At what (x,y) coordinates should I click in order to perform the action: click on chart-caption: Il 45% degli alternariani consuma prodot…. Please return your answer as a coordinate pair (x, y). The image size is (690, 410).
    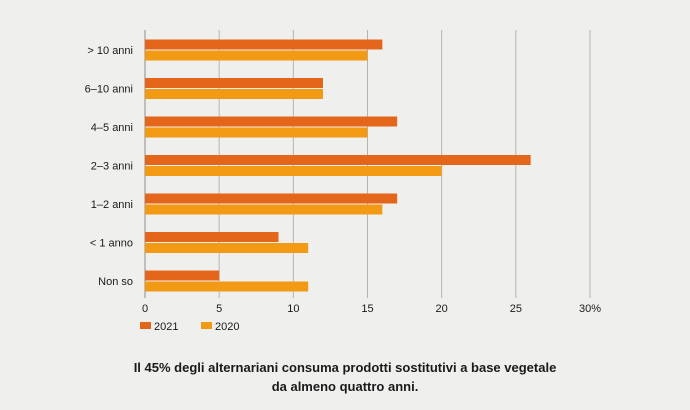
    Looking at the image, I should click on (345, 377).